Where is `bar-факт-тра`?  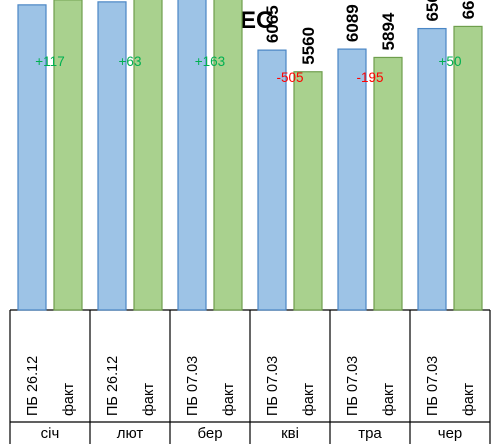 bar-факт-тра is located at coordinates (388, 183).